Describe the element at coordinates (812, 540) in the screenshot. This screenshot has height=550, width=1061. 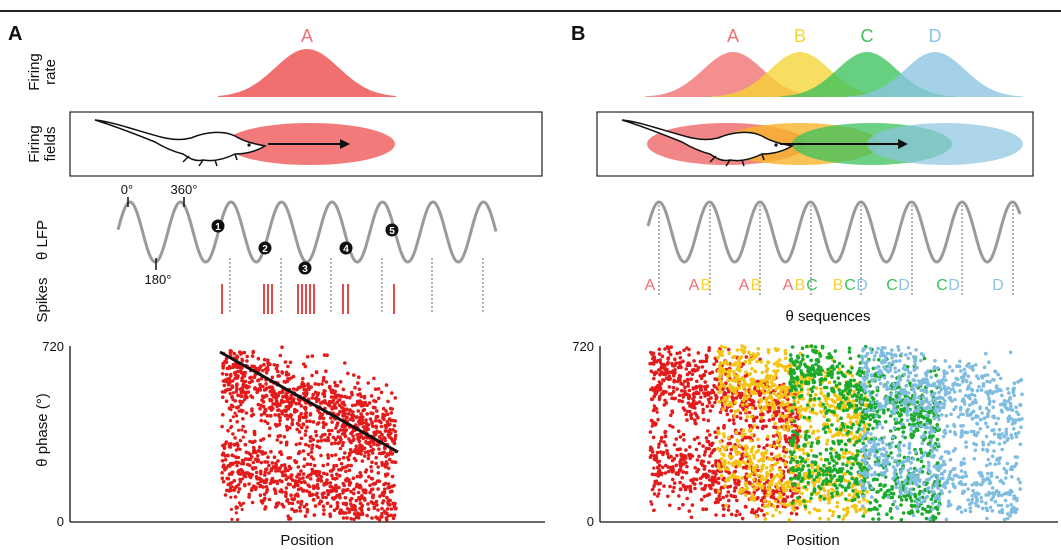
I see `scatter-b-xlabel: Position` at that location.